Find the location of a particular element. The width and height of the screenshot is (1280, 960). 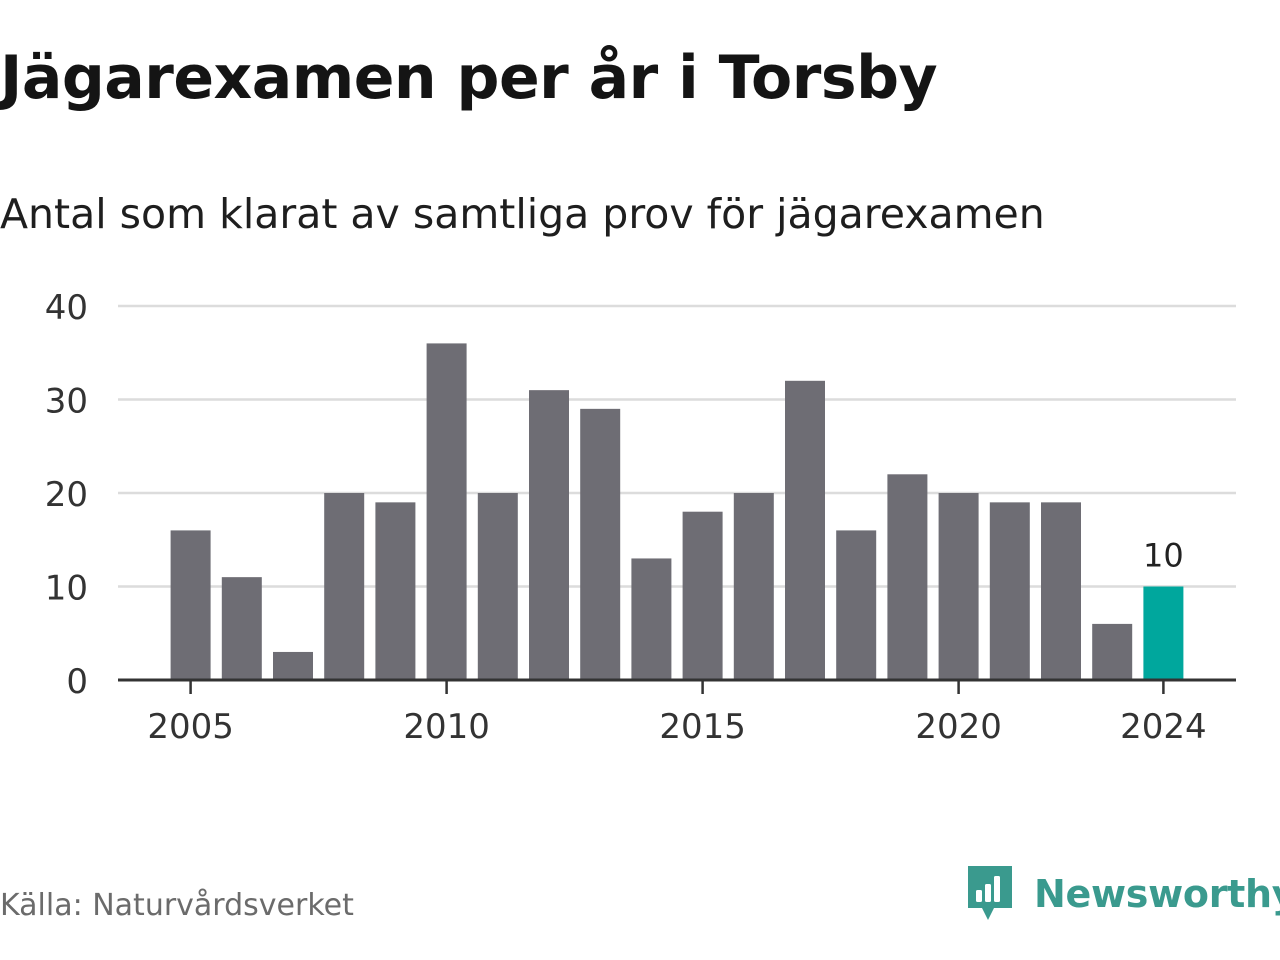

y-tick-label: 30 is located at coordinates (66, 402).